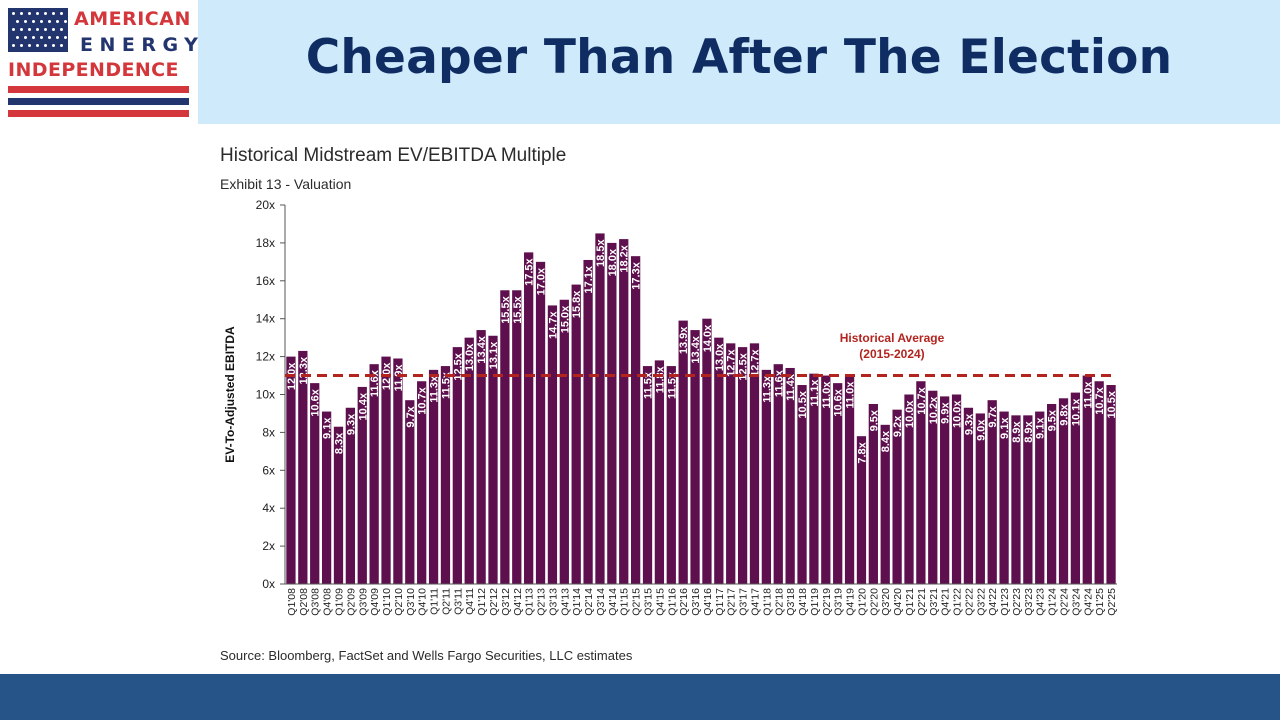 This screenshot has width=1280, height=720. Describe the element at coordinates (815, 393) in the screenshot. I see `data-label: 11.1x` at that location.